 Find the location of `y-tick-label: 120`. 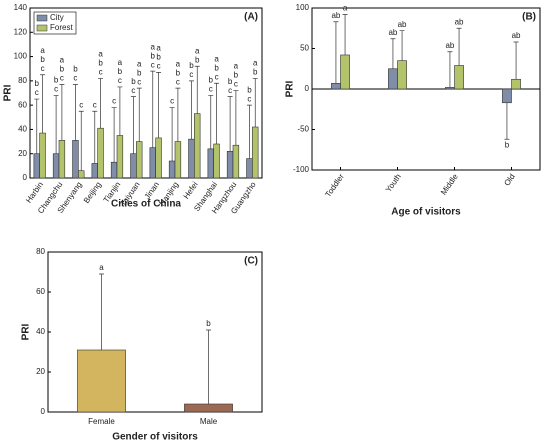

y-tick-label: 120 is located at coordinates (21, 31).